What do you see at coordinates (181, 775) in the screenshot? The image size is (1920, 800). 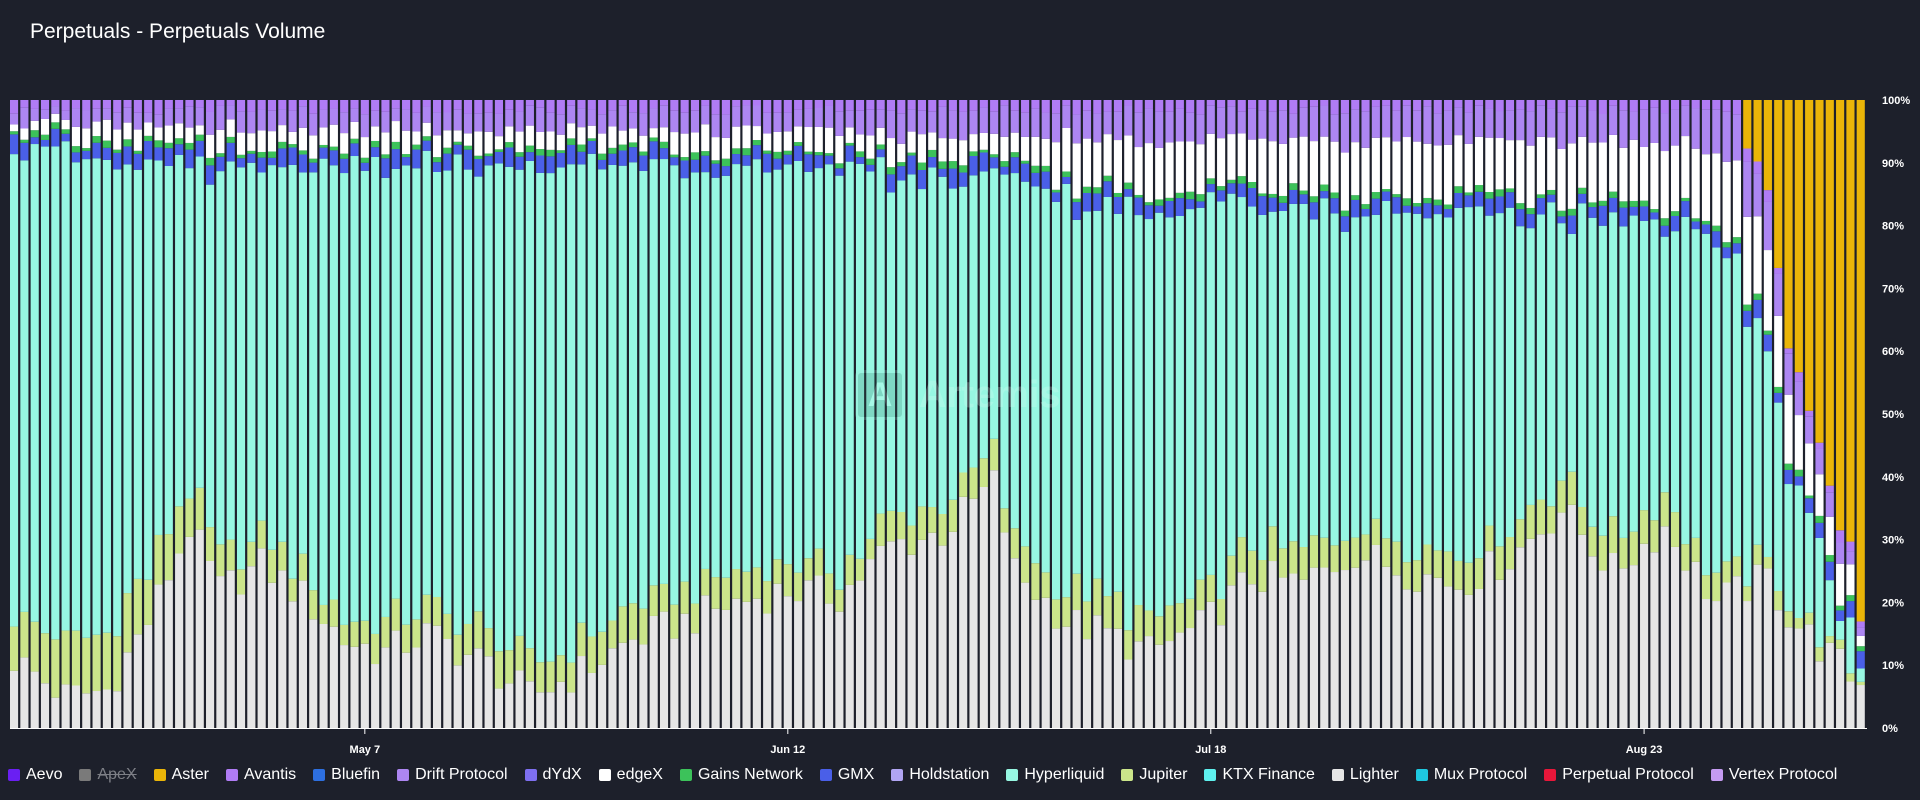 I see `legend-item-aster: Aster` at bounding box center [181, 775].